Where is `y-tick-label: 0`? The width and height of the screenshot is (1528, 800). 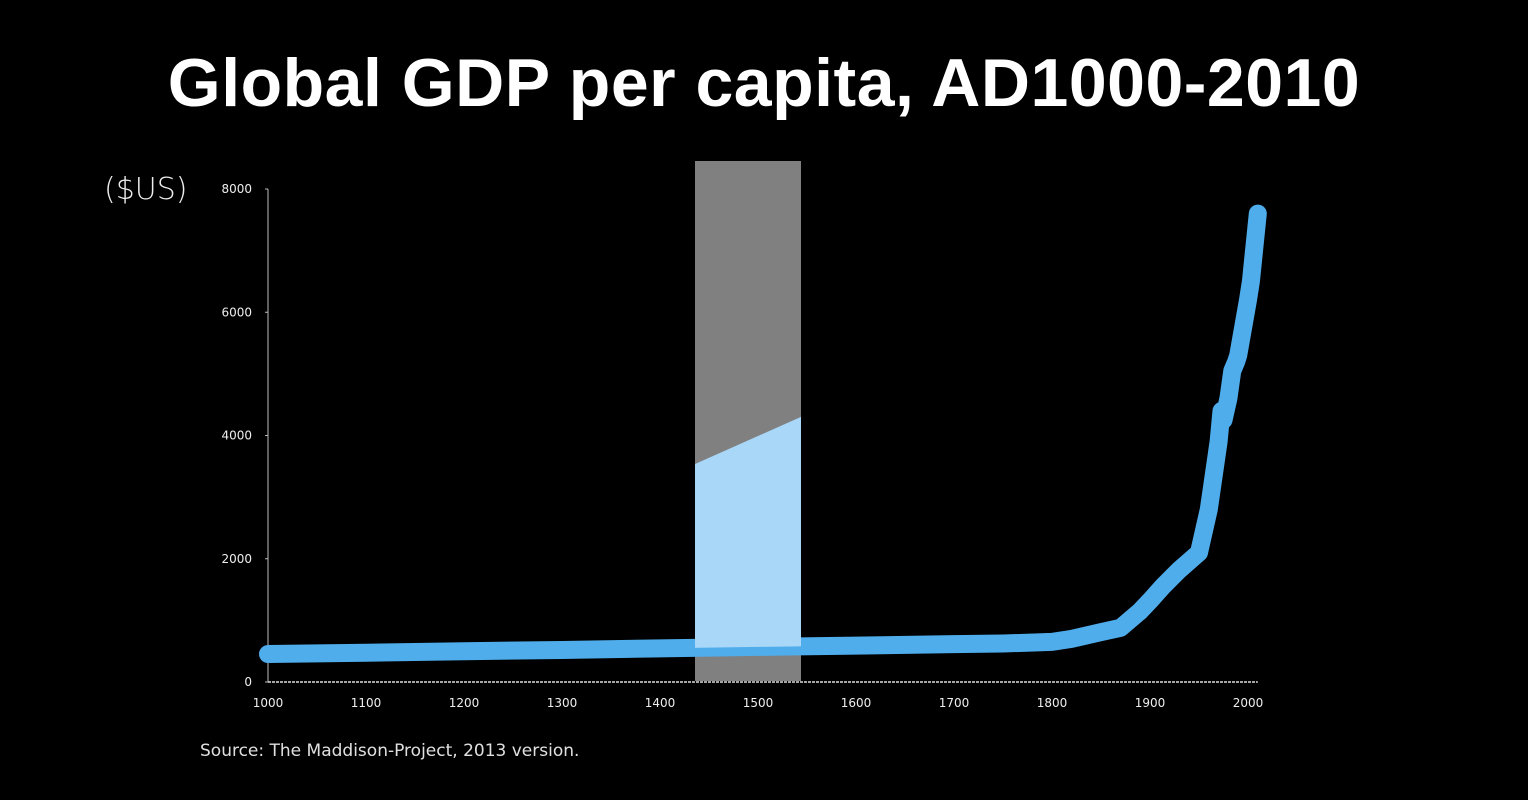
y-tick-label: 0 is located at coordinates (248, 682).